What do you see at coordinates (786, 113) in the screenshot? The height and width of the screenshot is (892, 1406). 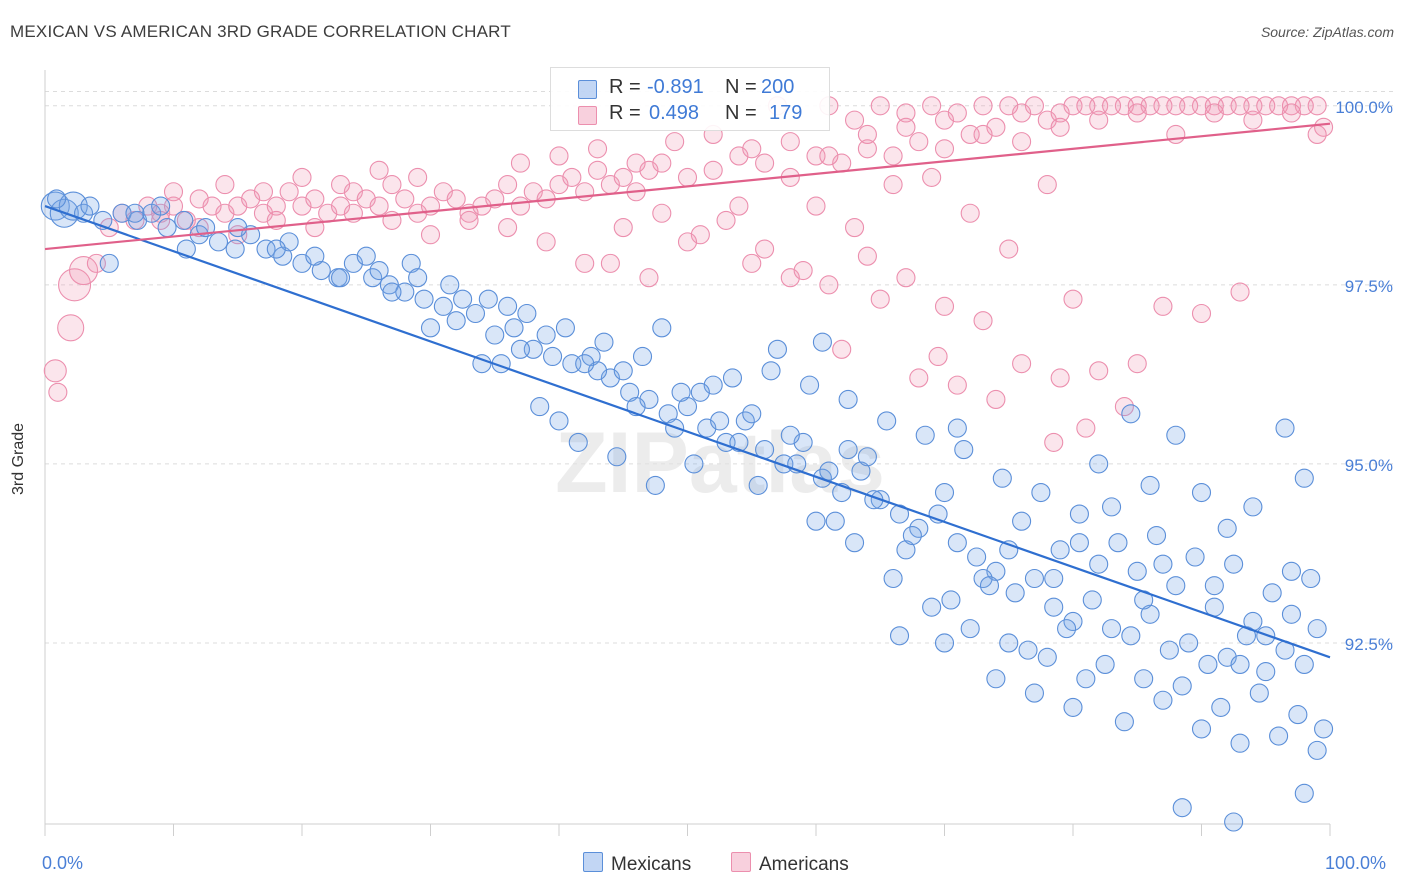 I see `legend-n-value-americans: 179` at bounding box center [786, 113].